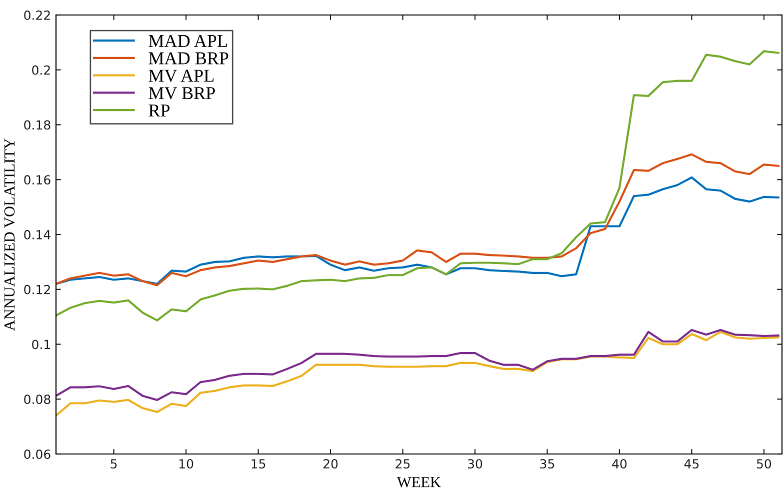 The width and height of the screenshot is (783, 491). What do you see at coordinates (37, 125) in the screenshot?
I see `y-tick-label: 0.18` at bounding box center [37, 125].